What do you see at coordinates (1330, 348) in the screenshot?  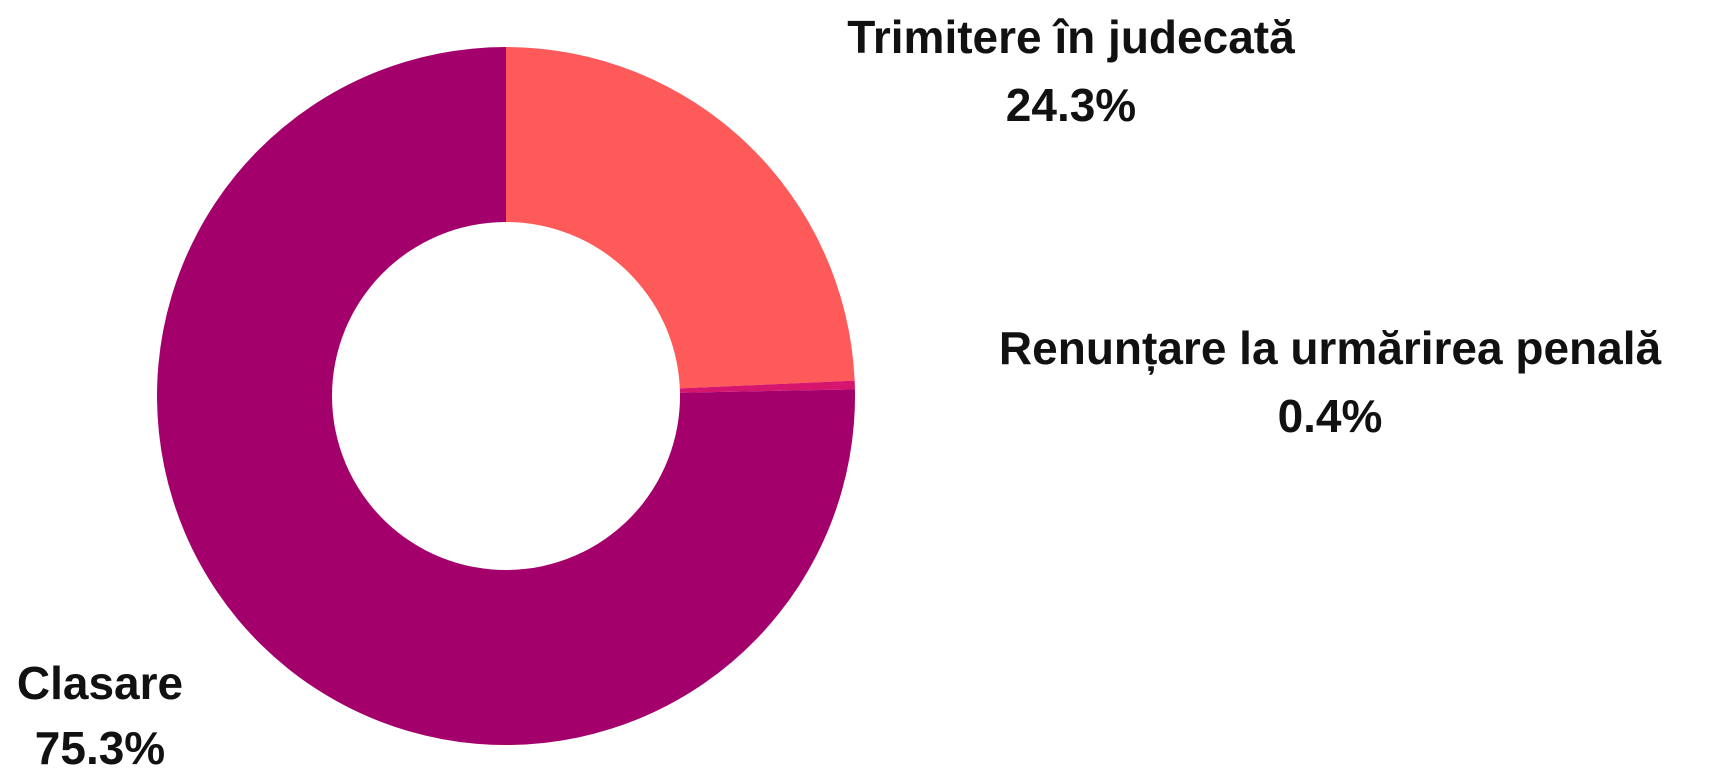 I see `slice-label: Renunțare la urmărirea penală` at bounding box center [1330, 348].